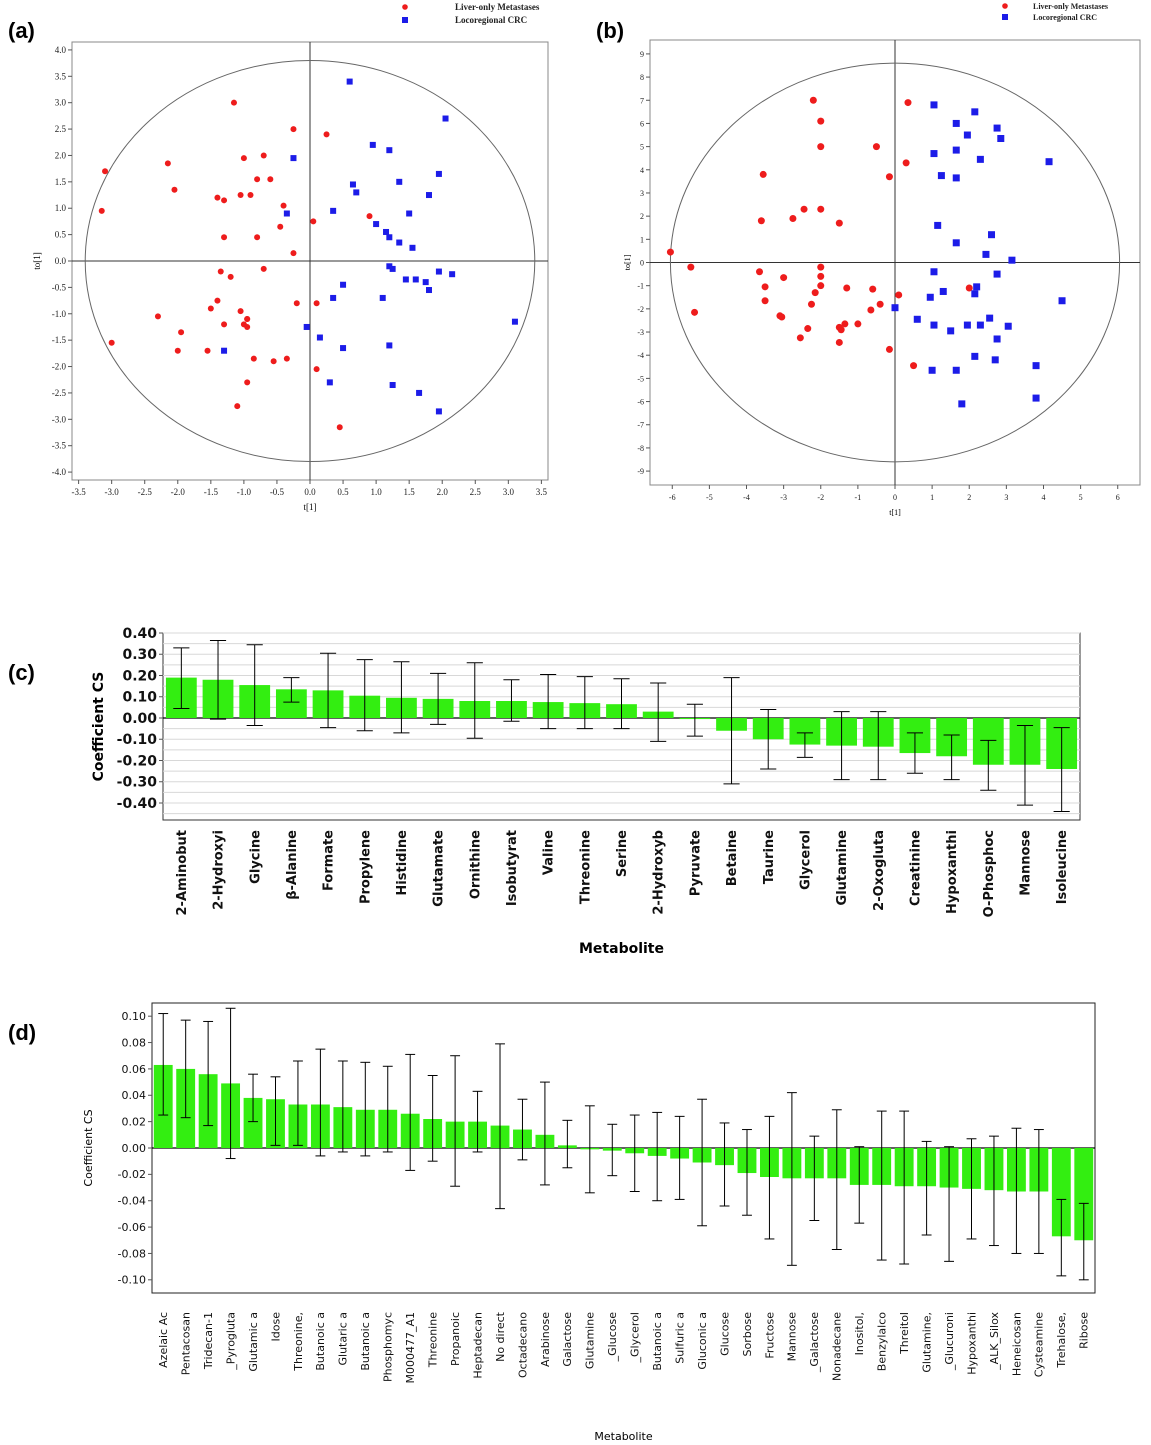 The width and height of the screenshot is (1151, 1445). Describe the element at coordinates (702, 1341) in the screenshot. I see `category-label: Gluconic a` at that location.